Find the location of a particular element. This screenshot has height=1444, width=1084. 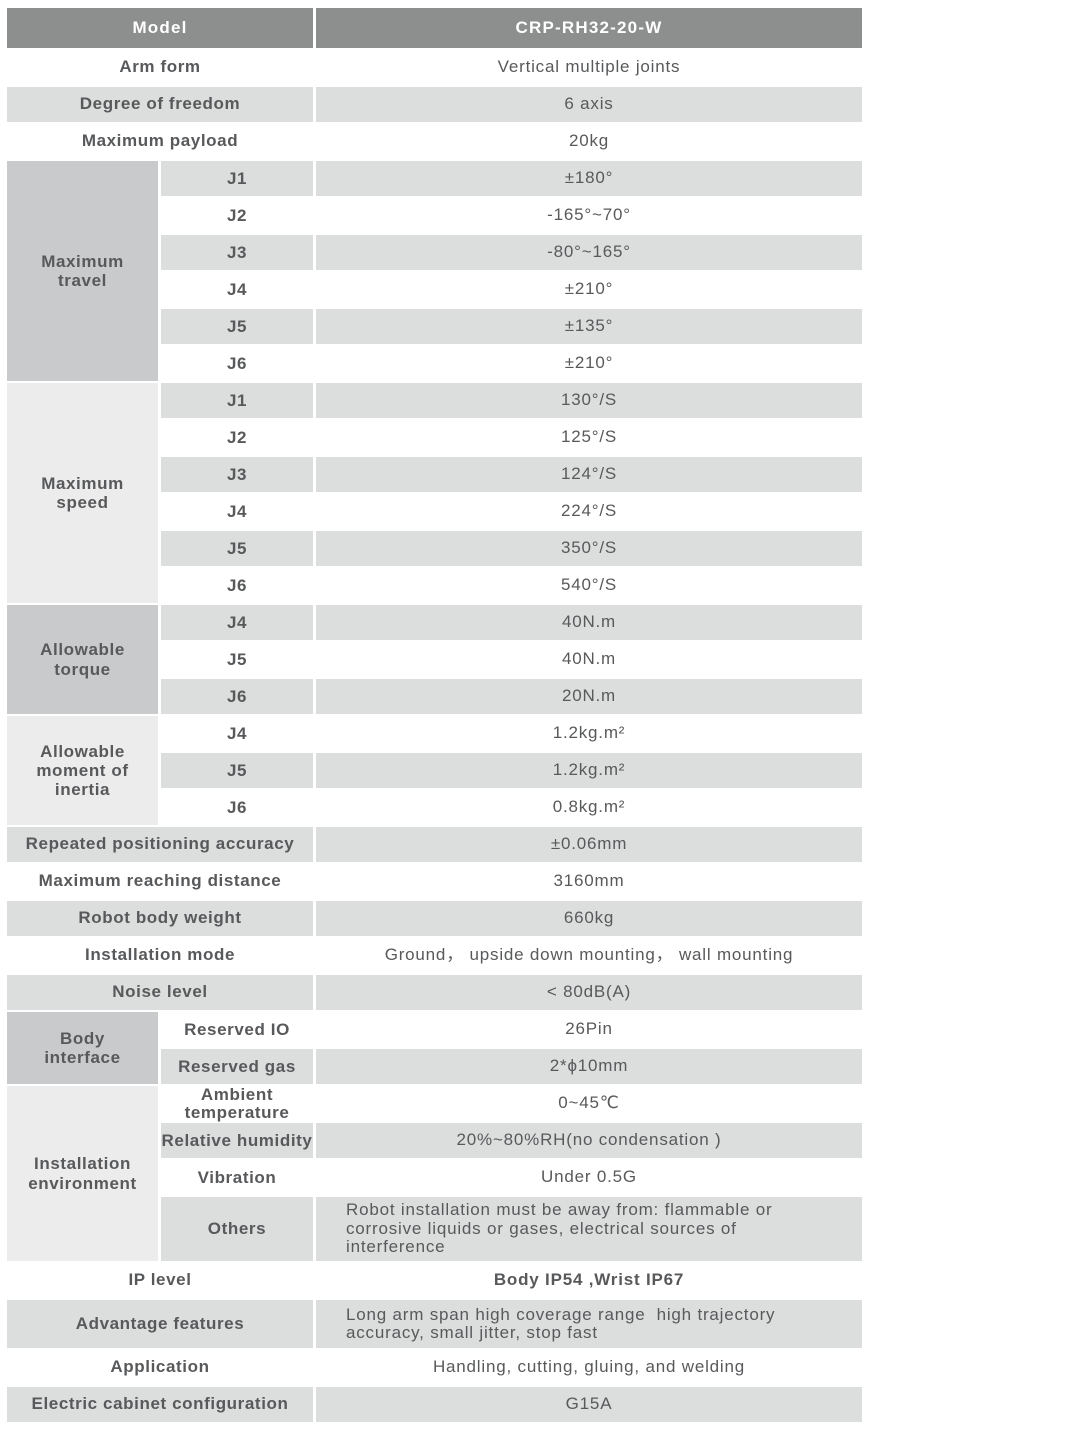

spec-value: 2*ϕ10mm is located at coordinates (589, 1066).